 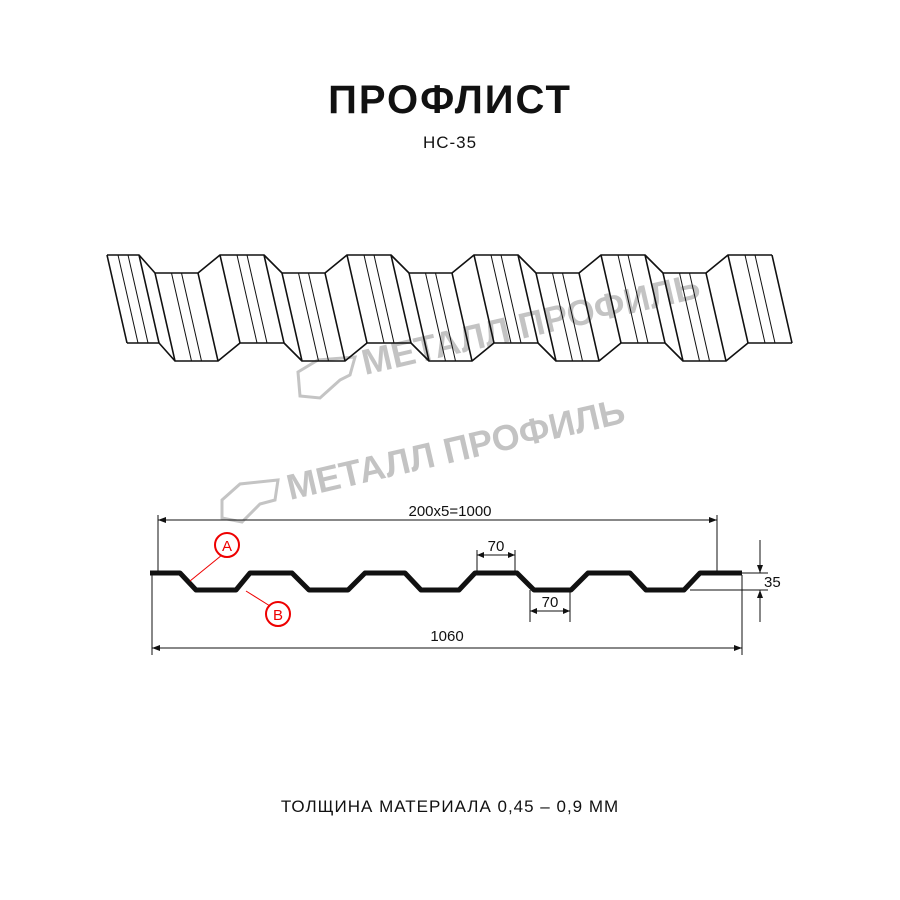 What do you see at coordinates (496, 546) in the screenshot?
I see `top-flange-dimension-label: 70` at bounding box center [496, 546].